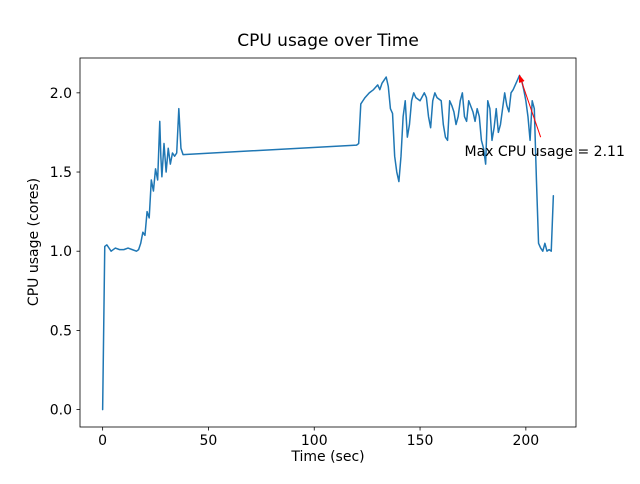 Image resolution: width=640 pixels, height=484 pixels. Describe the element at coordinates (61, 94) in the screenshot. I see `y-tick-label: 2.0` at that location.